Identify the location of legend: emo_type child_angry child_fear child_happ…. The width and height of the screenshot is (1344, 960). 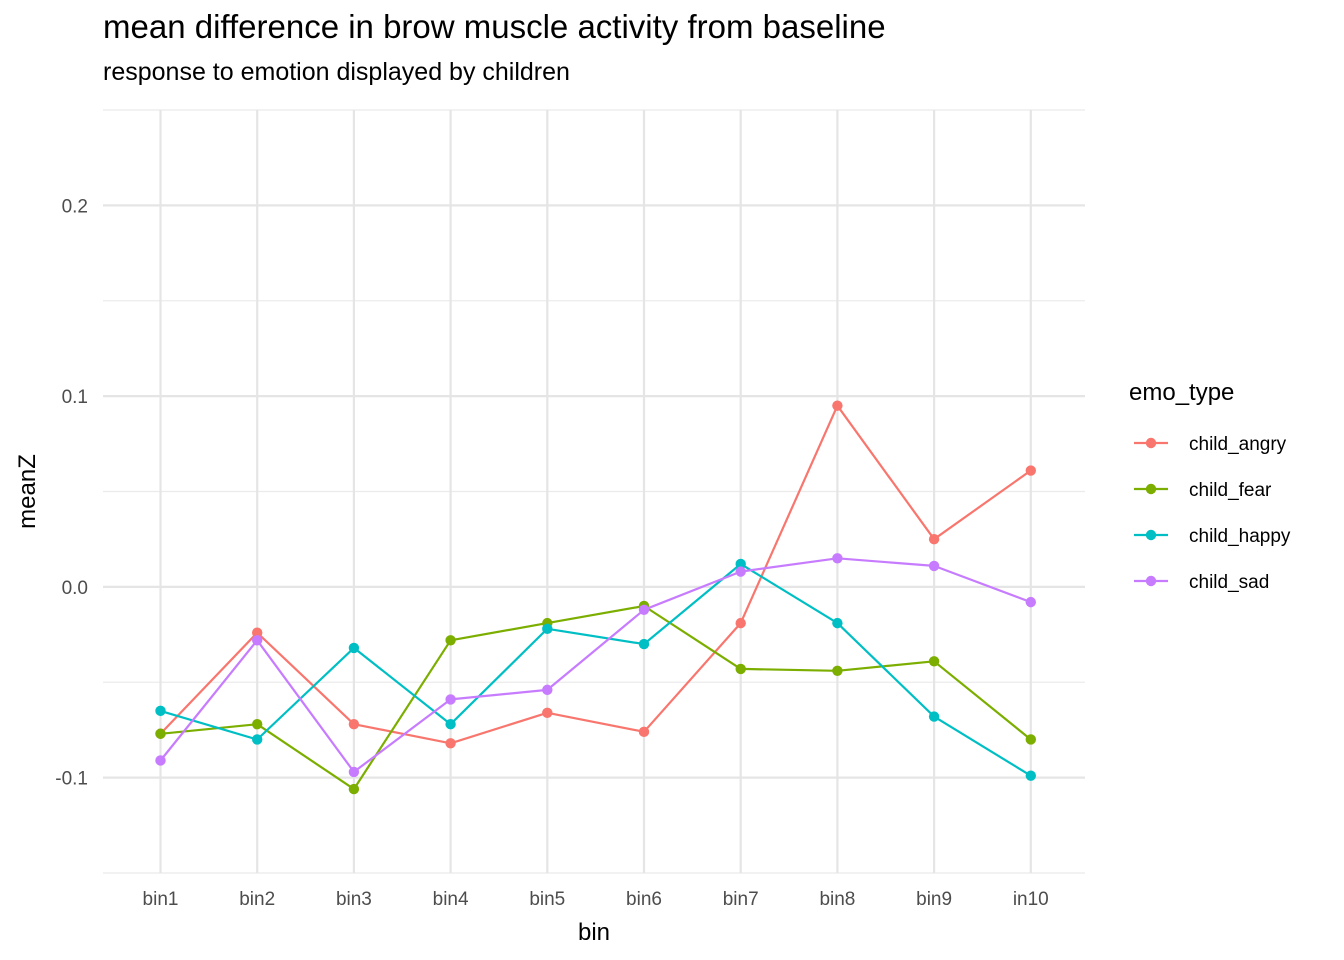
(1210, 486).